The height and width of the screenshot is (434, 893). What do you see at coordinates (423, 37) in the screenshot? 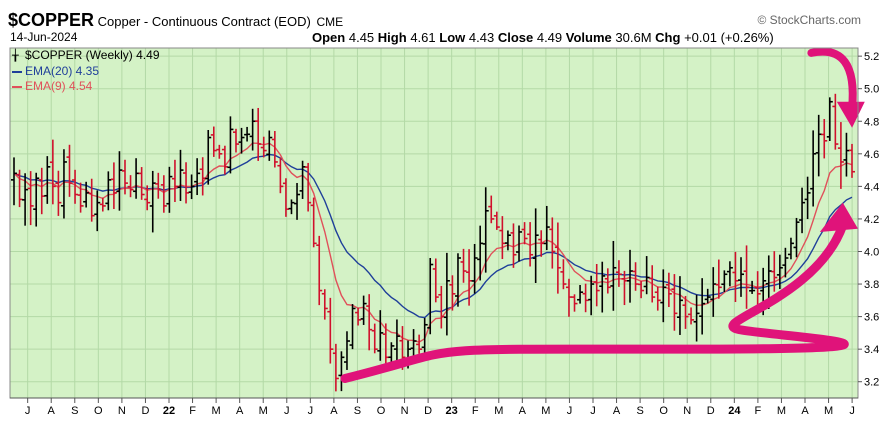
I see `high-value: 4.61` at bounding box center [423, 37].